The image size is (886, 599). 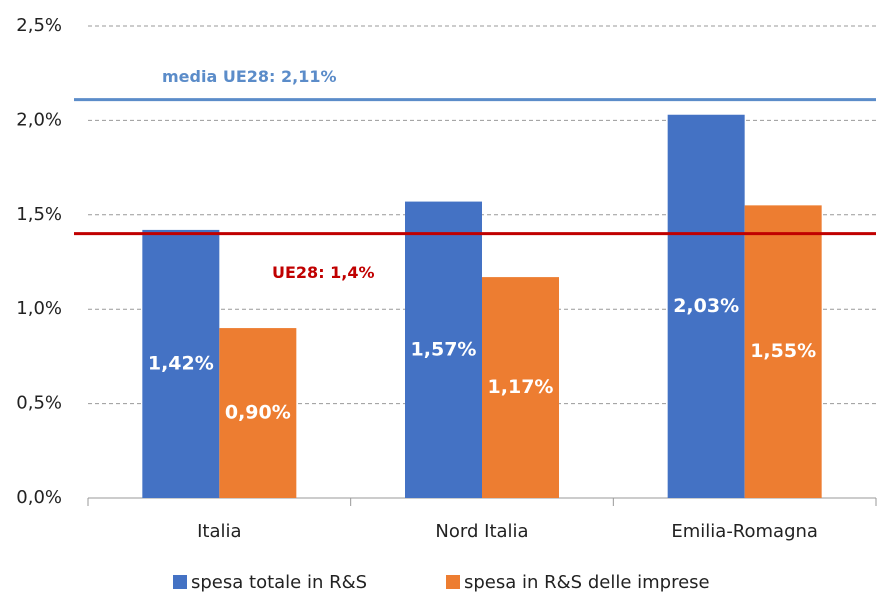 I want to click on legend-label: spesa in R&S delle imprese, so click(x=587, y=582).